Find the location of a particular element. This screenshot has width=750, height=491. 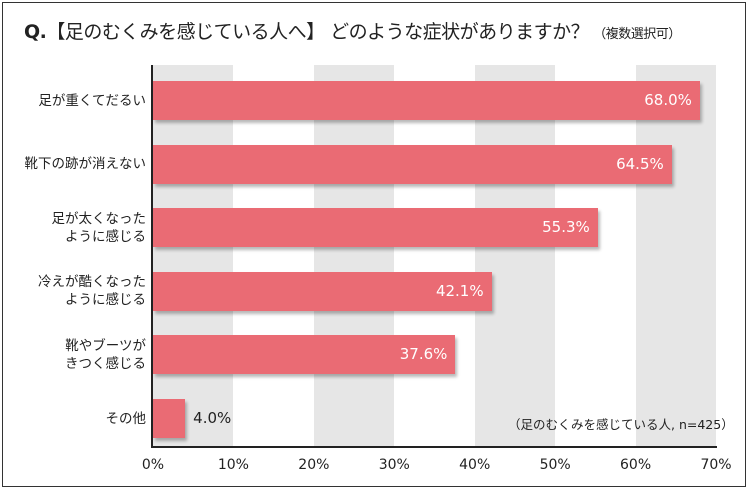

category-label-line: 靴下の跡が消えない is located at coordinates (85, 164).